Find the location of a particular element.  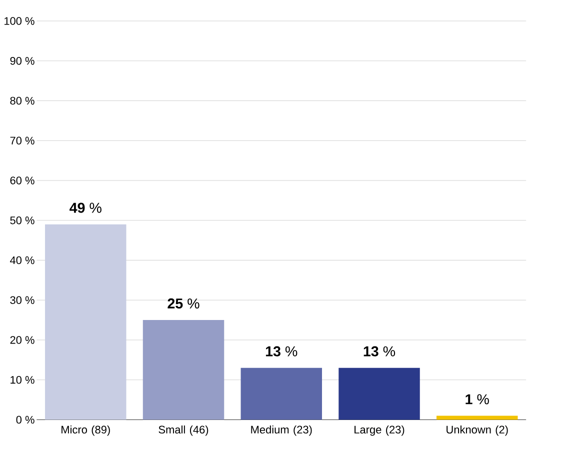

y-tick-label: 50 % is located at coordinates (22, 220).